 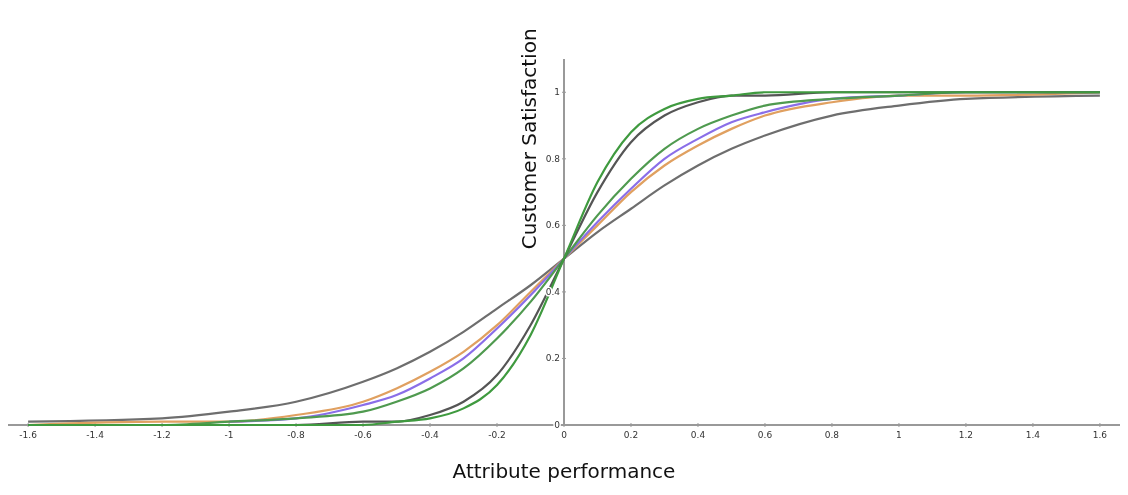 I want to click on x-tick-label: 1.6, so click(x=1100, y=435).